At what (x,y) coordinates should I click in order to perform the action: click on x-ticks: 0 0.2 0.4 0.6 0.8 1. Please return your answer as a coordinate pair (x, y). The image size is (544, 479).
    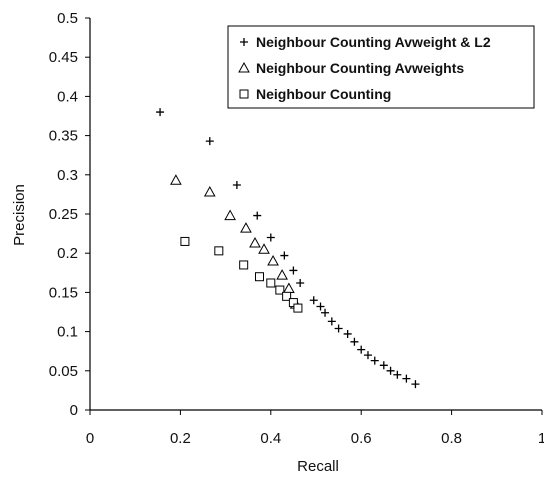
    Looking at the image, I should click on (315, 428).